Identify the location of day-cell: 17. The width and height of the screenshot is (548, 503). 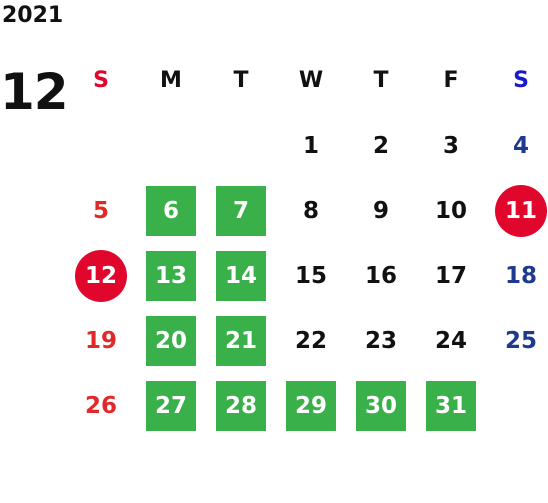
(451, 275).